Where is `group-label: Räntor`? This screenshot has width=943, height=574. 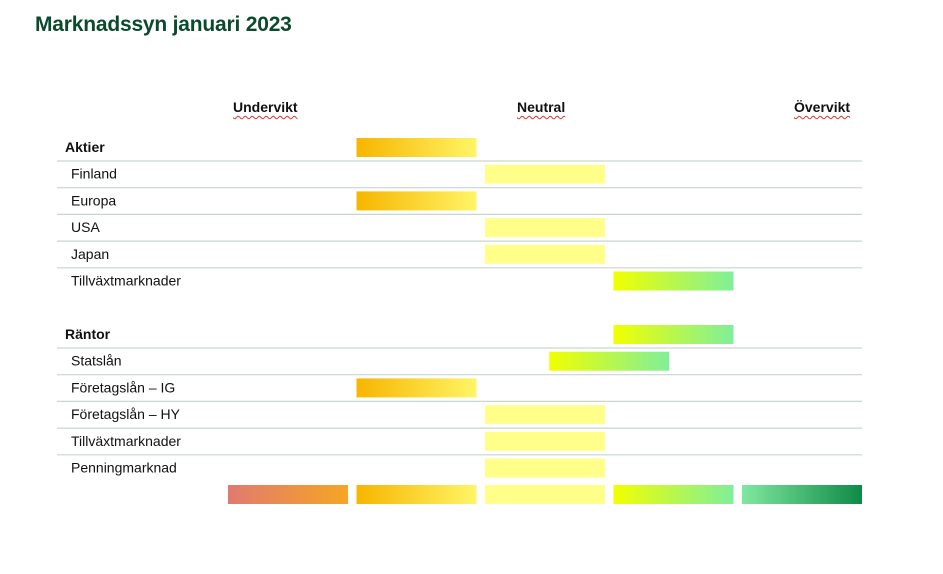 group-label: Räntor is located at coordinates (88, 334).